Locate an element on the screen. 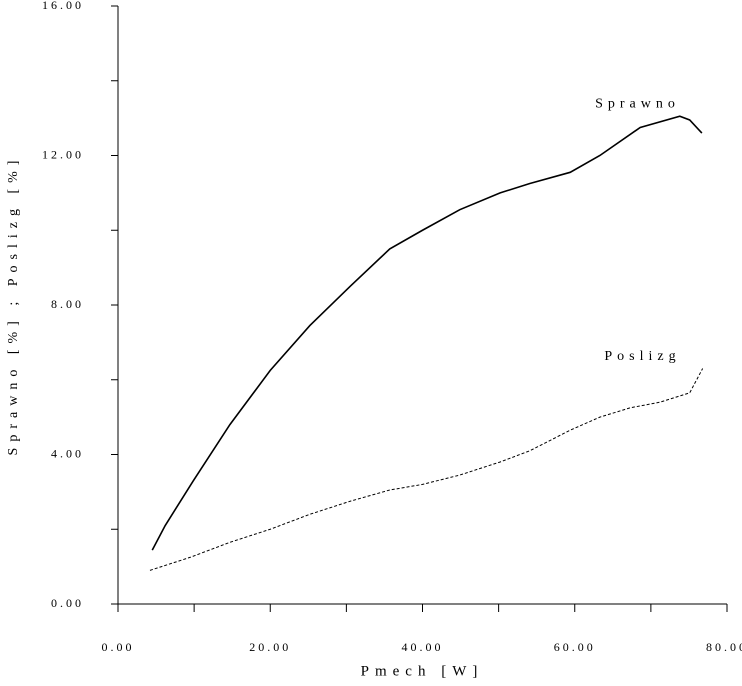 The image size is (742, 686). y-tick-label: 12.00 is located at coordinates (63, 154).